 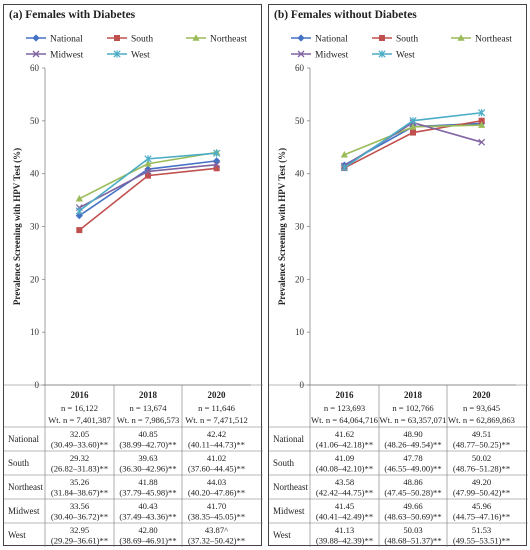 What do you see at coordinates (216, 517) in the screenshot?
I see `table-cell-ci: (38.35–45.05)**` at bounding box center [216, 517].